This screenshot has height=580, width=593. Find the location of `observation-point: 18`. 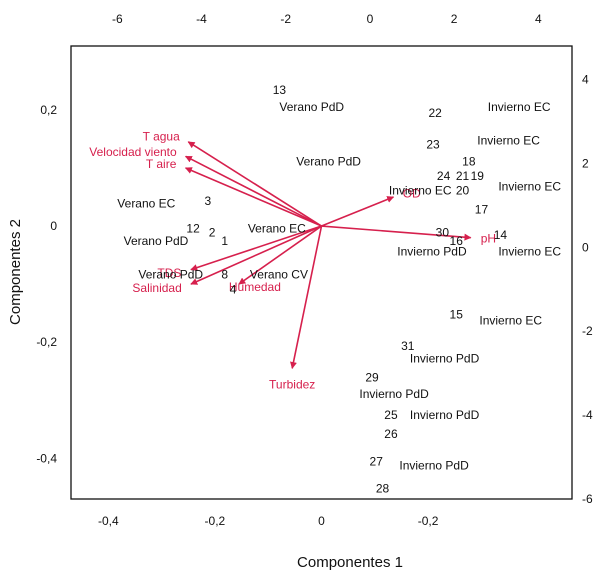

observation-point: 18 is located at coordinates (469, 161).